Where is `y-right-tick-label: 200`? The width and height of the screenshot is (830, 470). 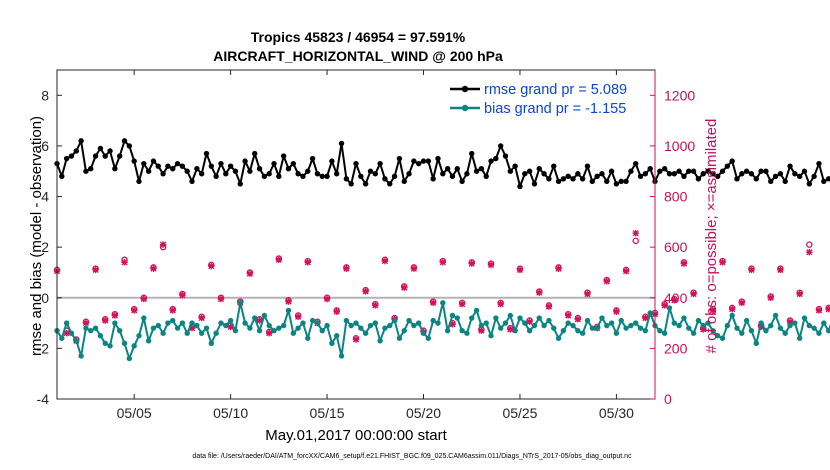 y-right-tick-label: 200 is located at coordinates (676, 348).